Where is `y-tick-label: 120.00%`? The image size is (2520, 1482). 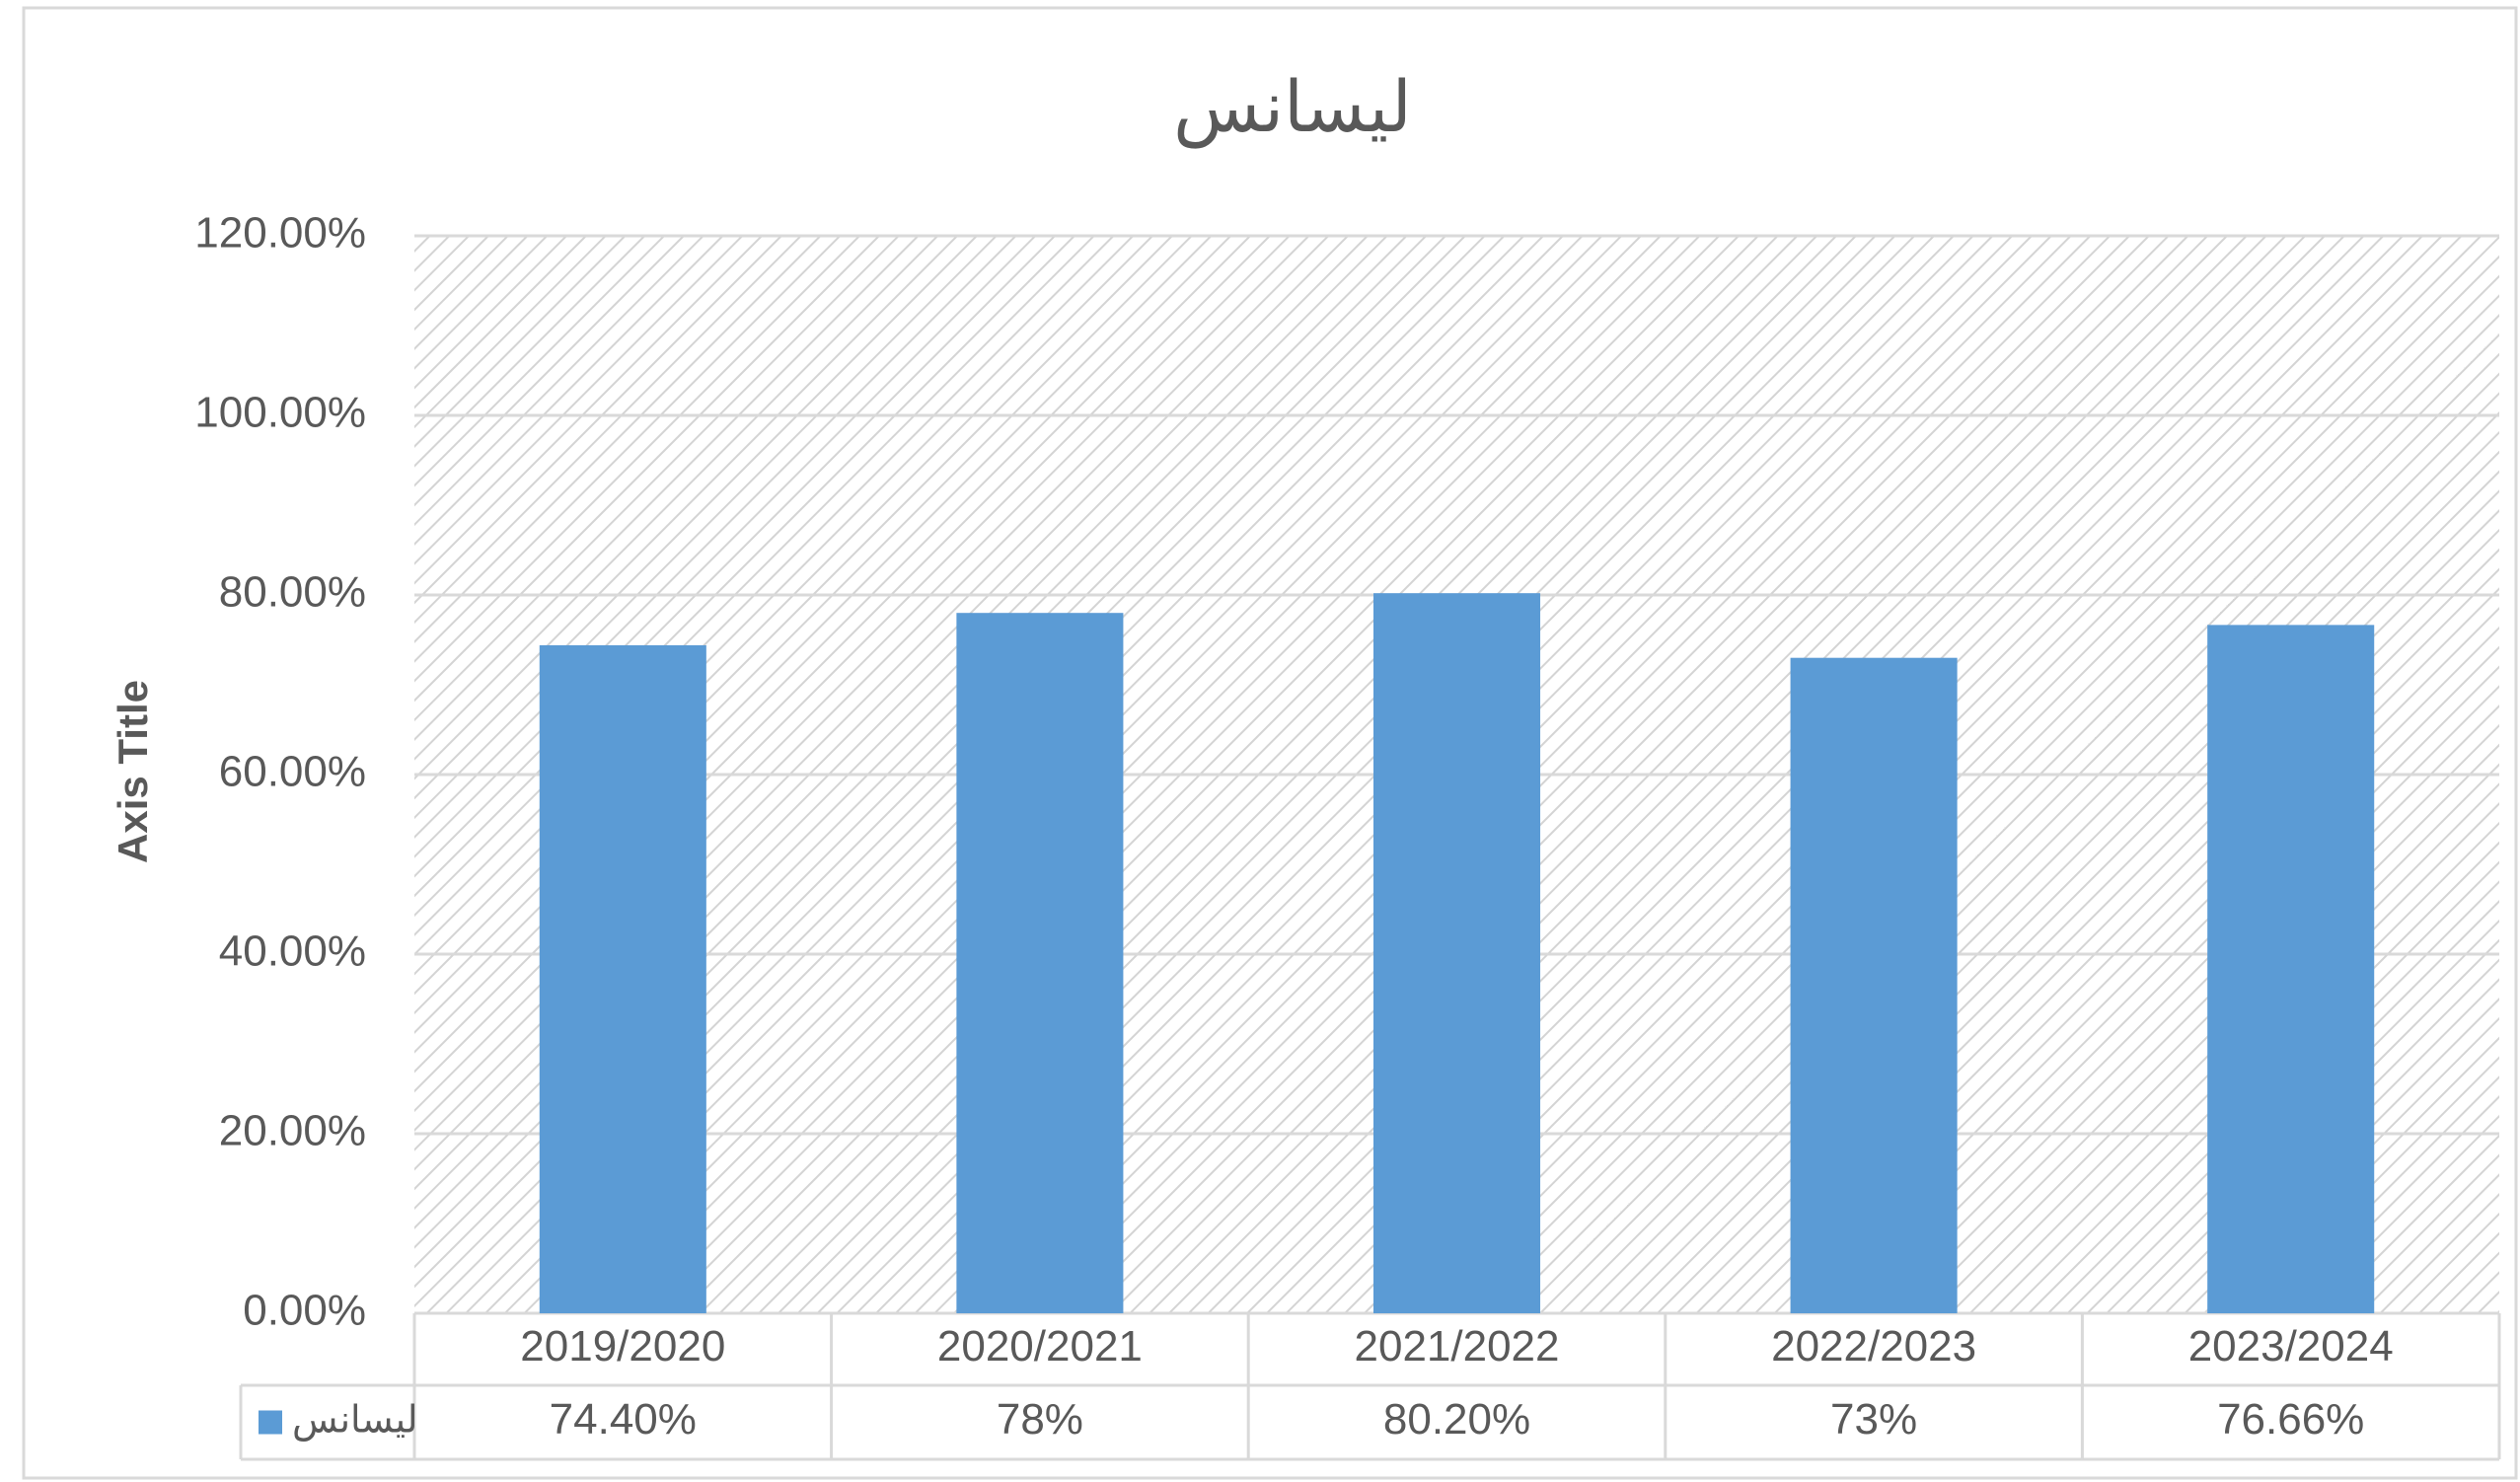
y-tick-label: 120.00% is located at coordinates (280, 233).